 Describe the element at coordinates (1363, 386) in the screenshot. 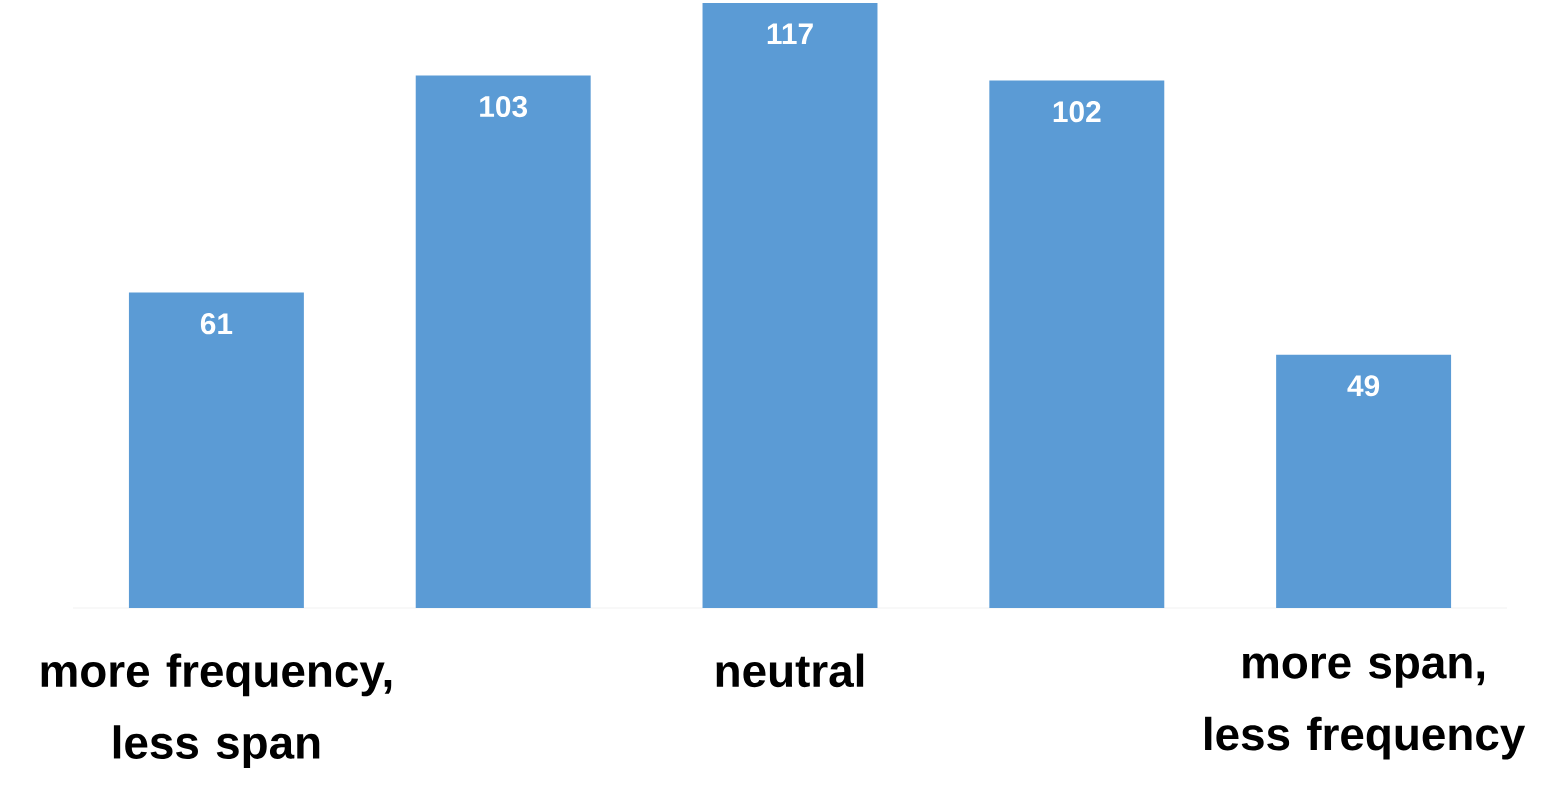

I see `data-label: 49` at that location.